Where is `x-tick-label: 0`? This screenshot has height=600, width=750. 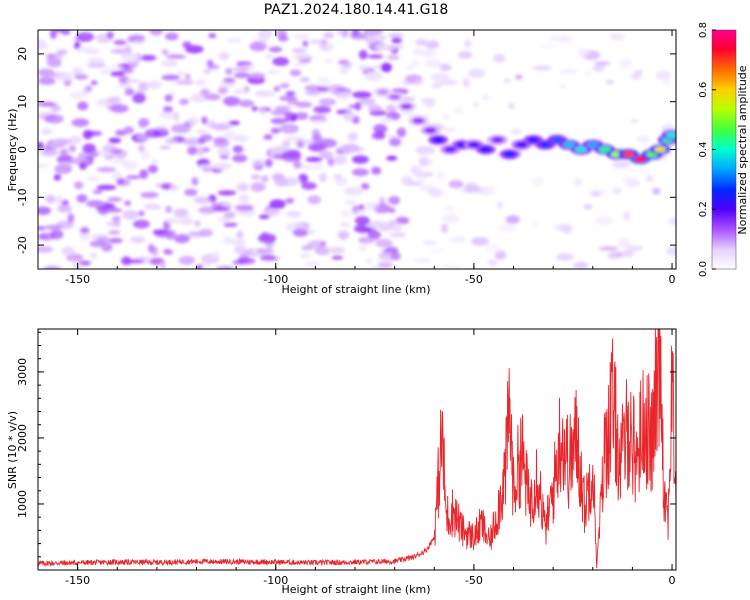 x-tick-label: 0 is located at coordinates (672, 279).